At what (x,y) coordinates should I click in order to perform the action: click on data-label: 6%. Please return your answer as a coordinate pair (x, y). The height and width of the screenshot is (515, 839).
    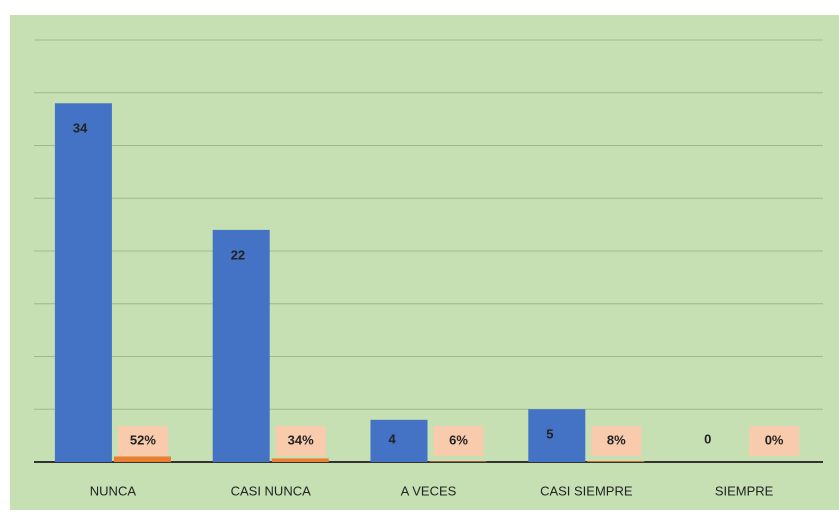
    Looking at the image, I should click on (458, 439).